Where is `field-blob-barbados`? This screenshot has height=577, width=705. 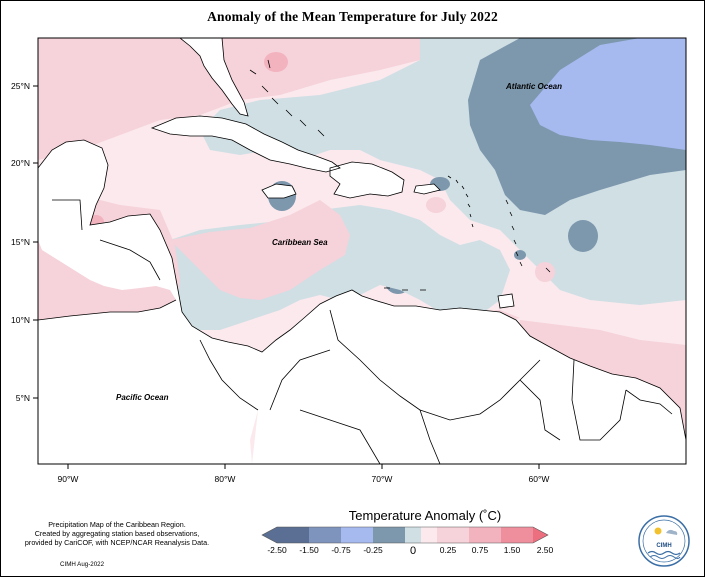
field-blob-barbados is located at coordinates (545, 272).